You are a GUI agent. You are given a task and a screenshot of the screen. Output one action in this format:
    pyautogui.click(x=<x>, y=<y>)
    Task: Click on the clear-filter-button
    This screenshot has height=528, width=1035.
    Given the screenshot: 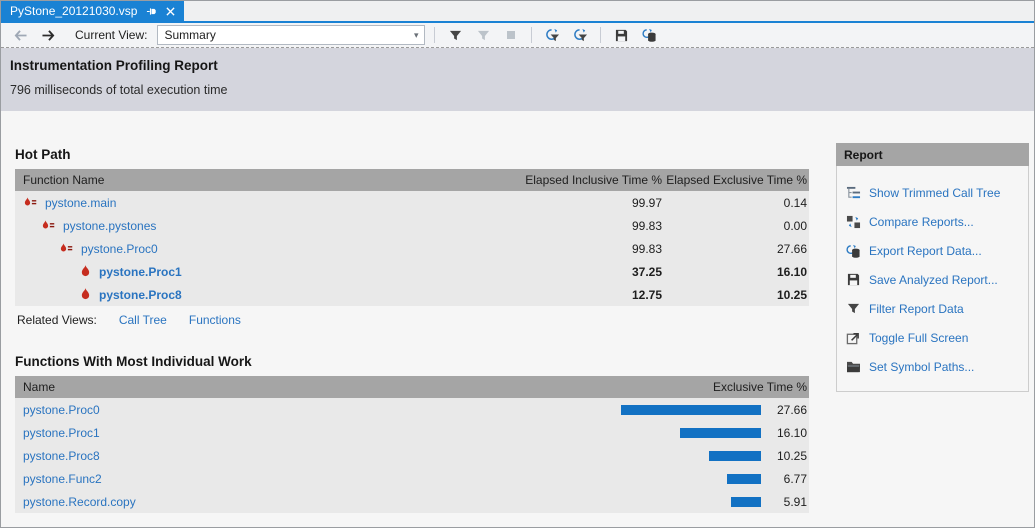 What is the action you would take?
    pyautogui.click(x=483, y=35)
    